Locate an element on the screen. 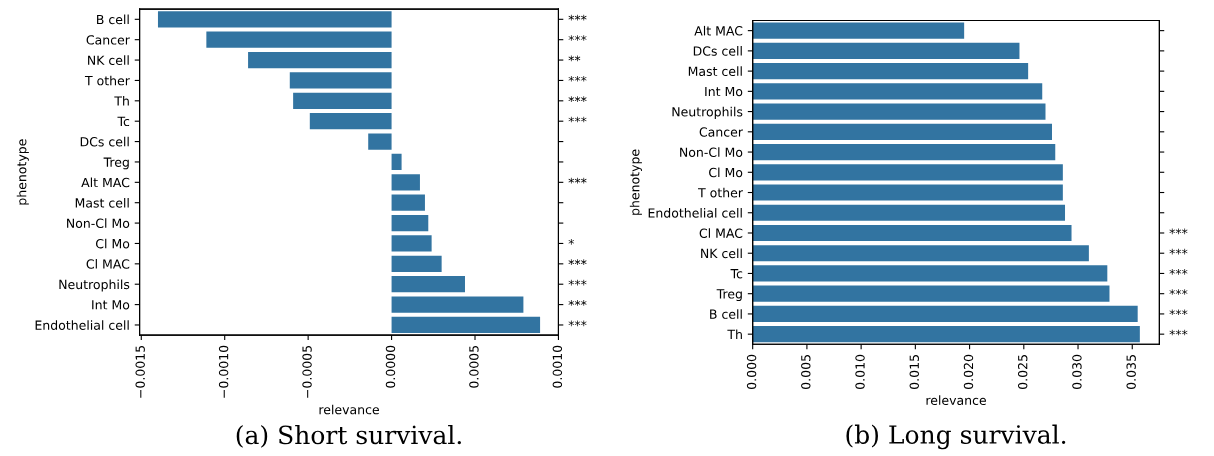  x-tick-label: 0.015 is located at coordinates (914, 372).